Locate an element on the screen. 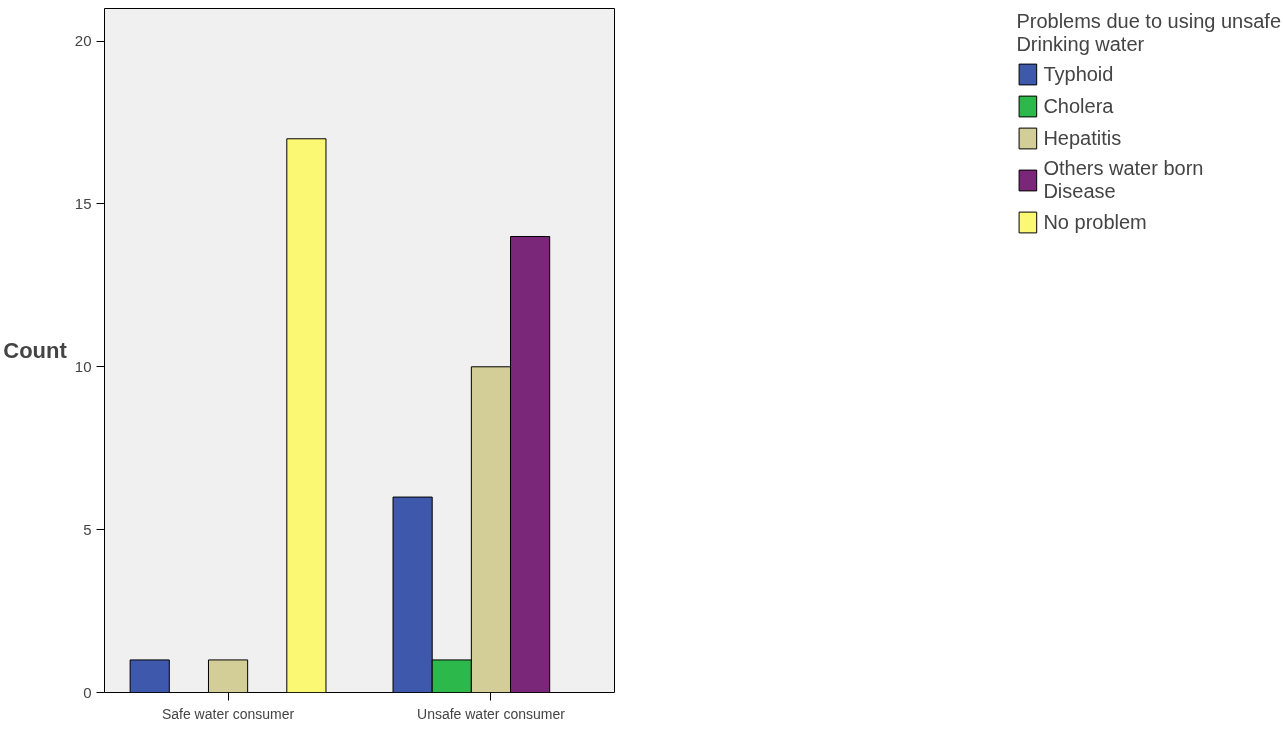 Image resolution: width=1283 pixels, height=742 pixels. y-tick-label: 20 is located at coordinates (83, 41).